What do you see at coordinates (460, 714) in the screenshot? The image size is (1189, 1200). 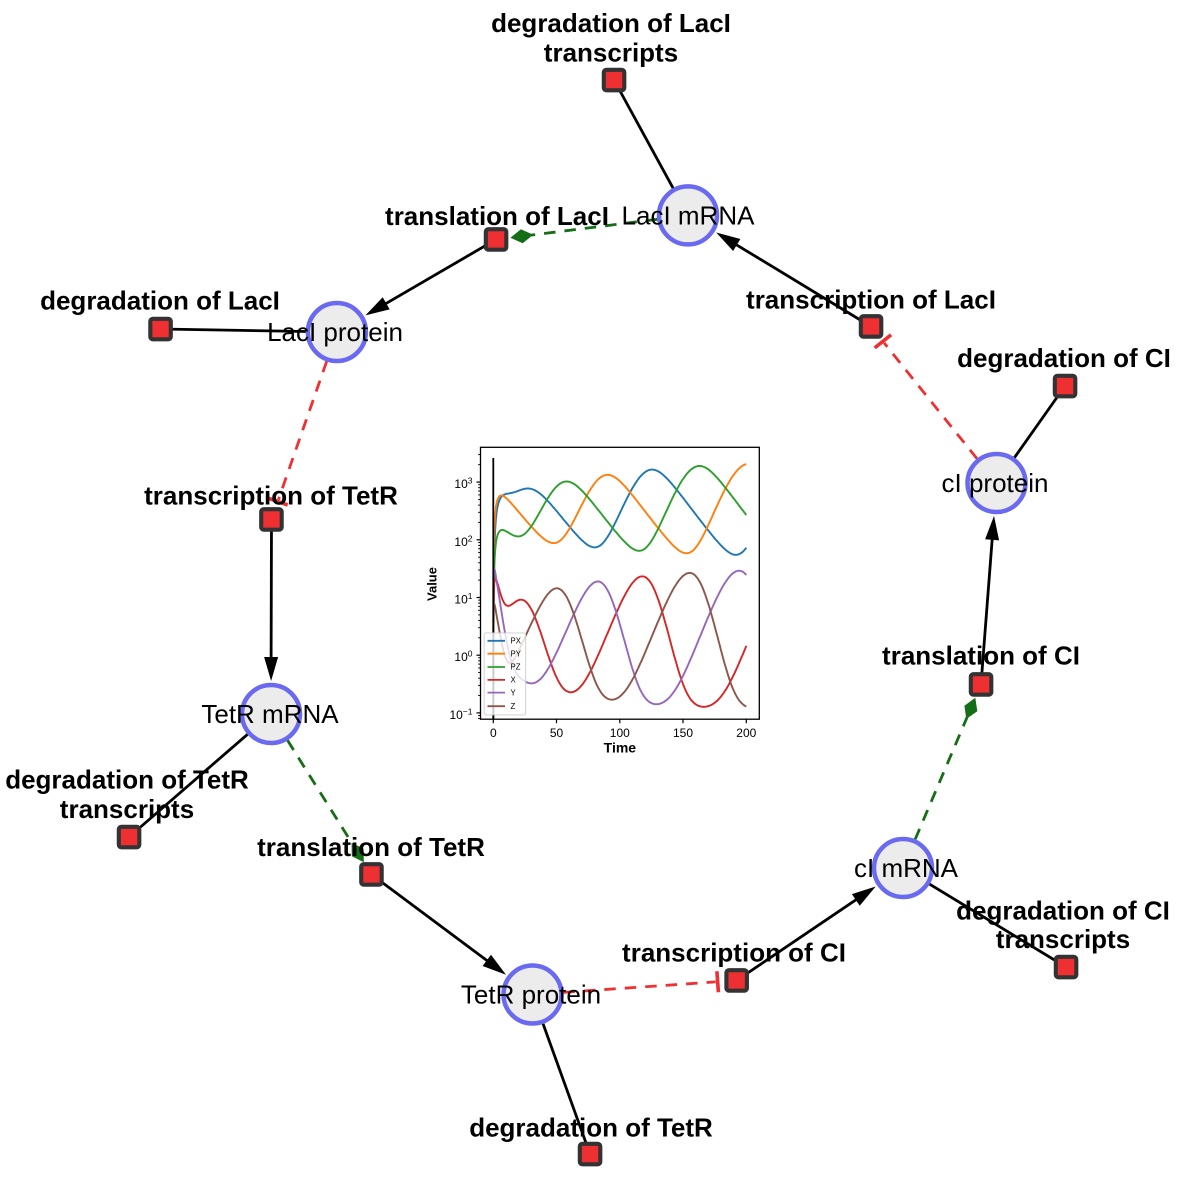 I see `svg-text: 10−1` at bounding box center [460, 714].